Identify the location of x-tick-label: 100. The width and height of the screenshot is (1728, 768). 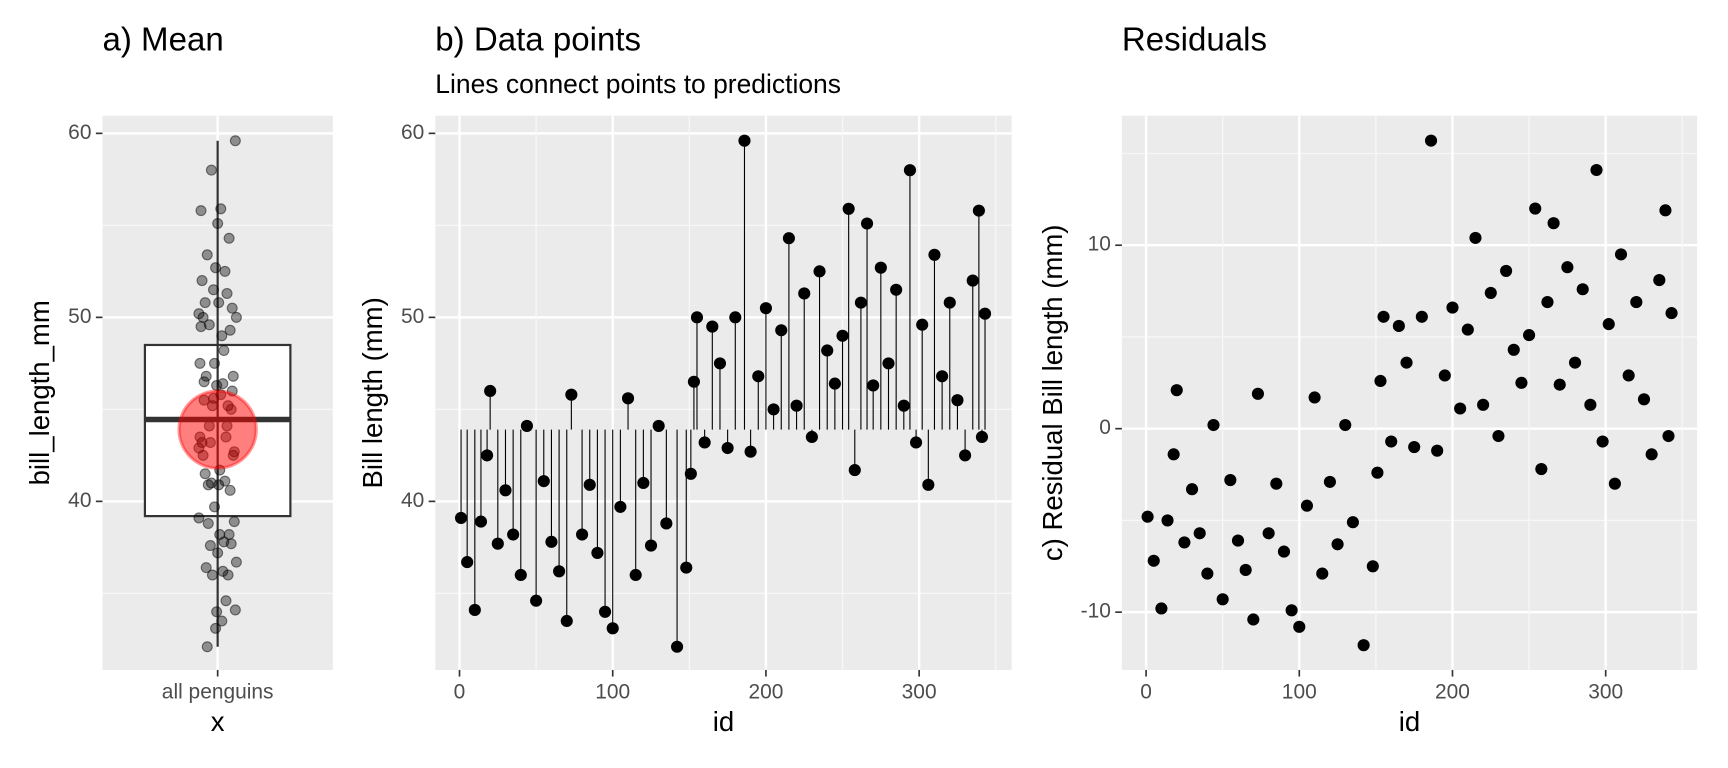
(1299, 692).